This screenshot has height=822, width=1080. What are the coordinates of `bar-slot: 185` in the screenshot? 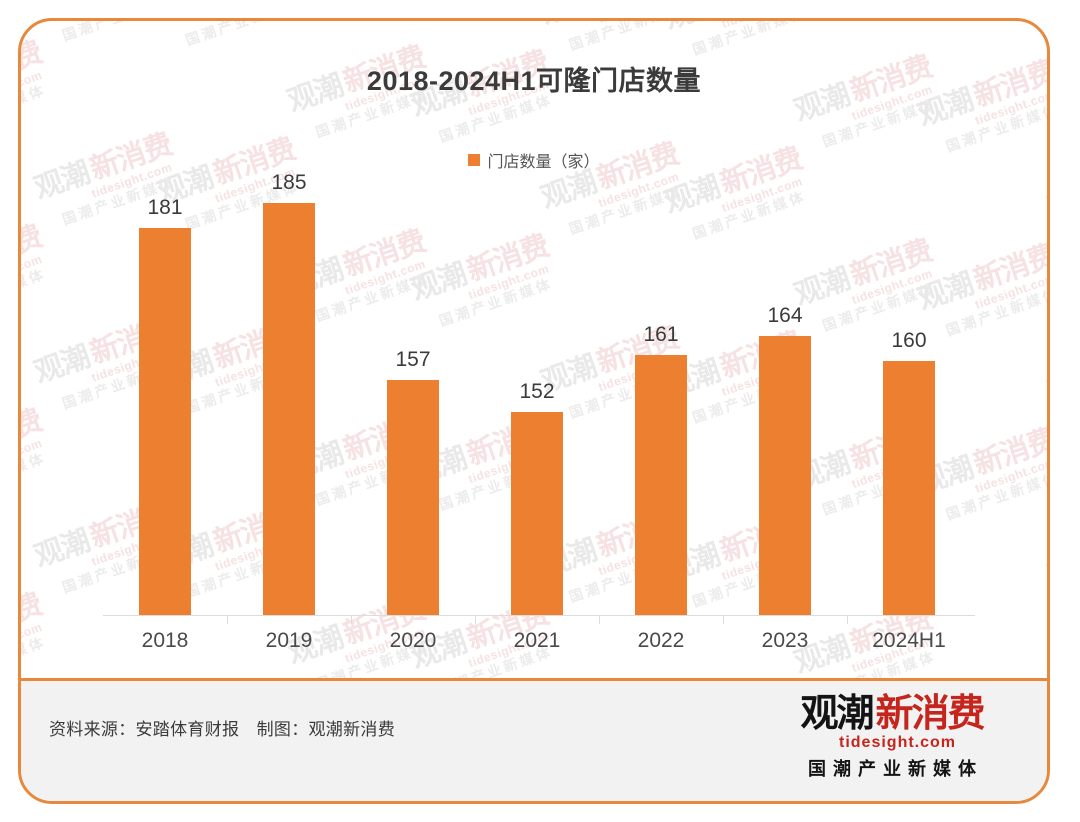 It's located at (289, 393).